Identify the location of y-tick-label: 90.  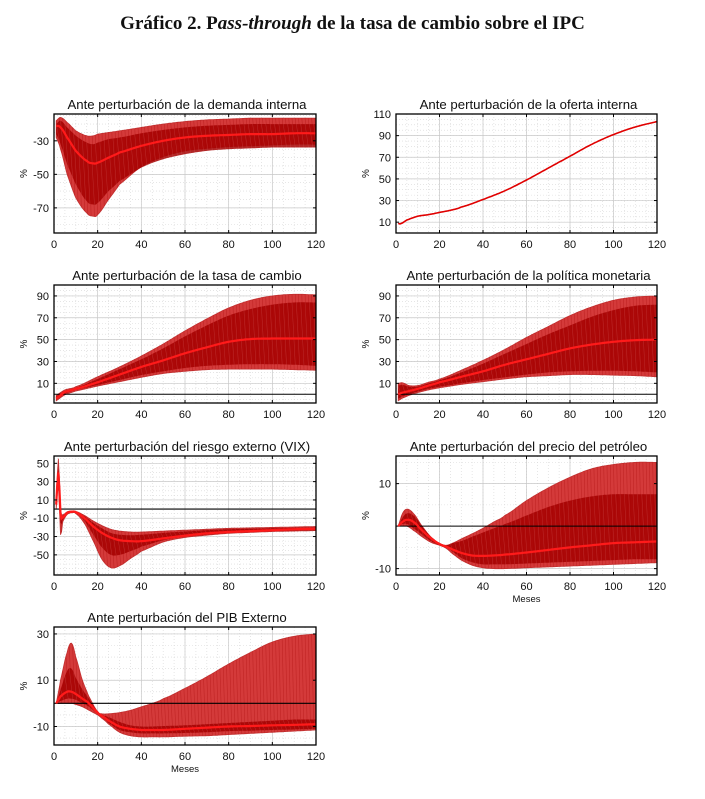
(385, 297).